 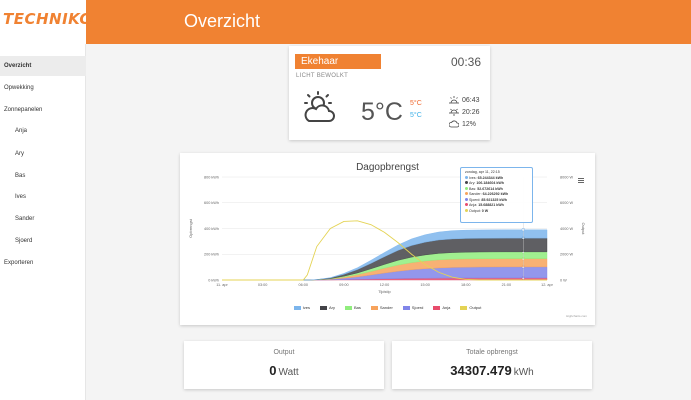 I want to click on tooltip-row: Anja: 15.688821 kWh, so click(x=496, y=206).